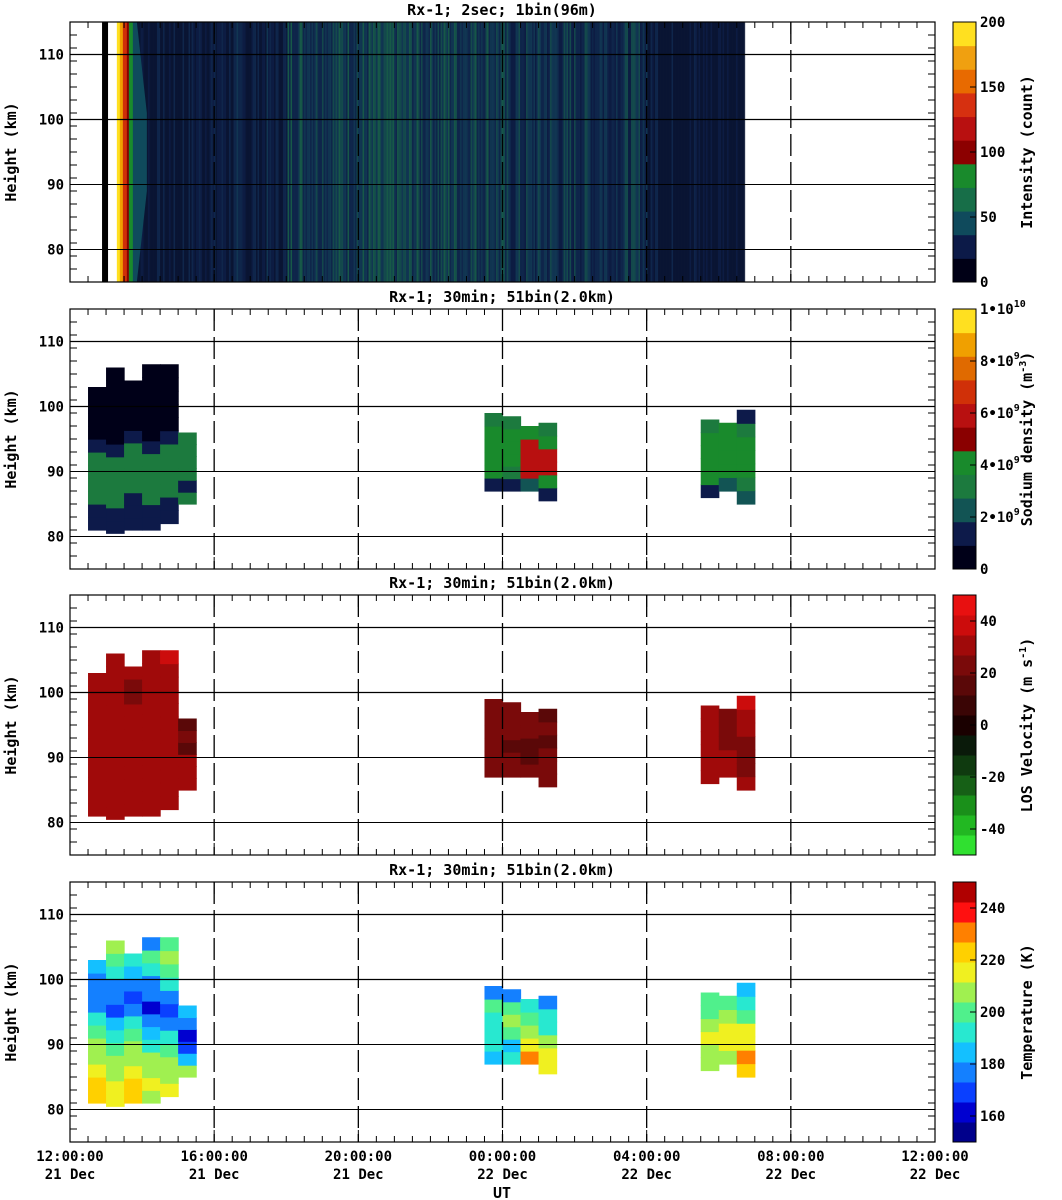 The width and height of the screenshot is (1062, 1200). I want to click on y-axis-label: Height (km), so click(11, 151).